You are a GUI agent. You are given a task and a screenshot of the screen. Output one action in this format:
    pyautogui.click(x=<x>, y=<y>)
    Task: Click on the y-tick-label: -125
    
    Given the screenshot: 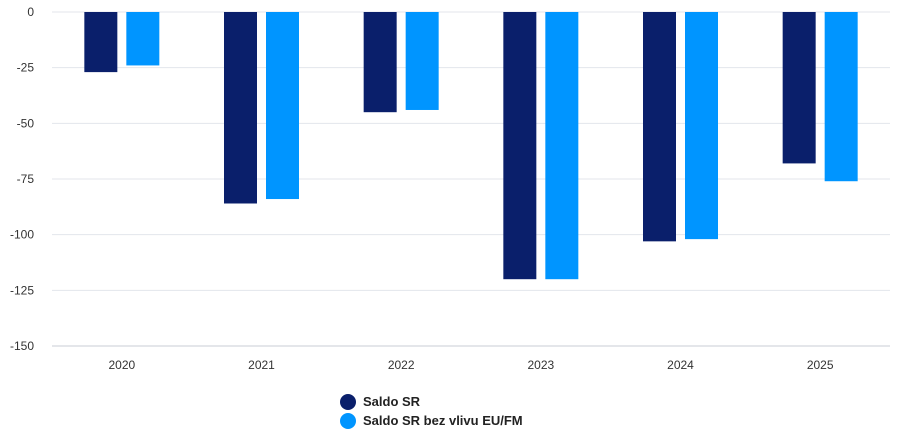 What is the action you would take?
    pyautogui.click(x=22, y=290)
    